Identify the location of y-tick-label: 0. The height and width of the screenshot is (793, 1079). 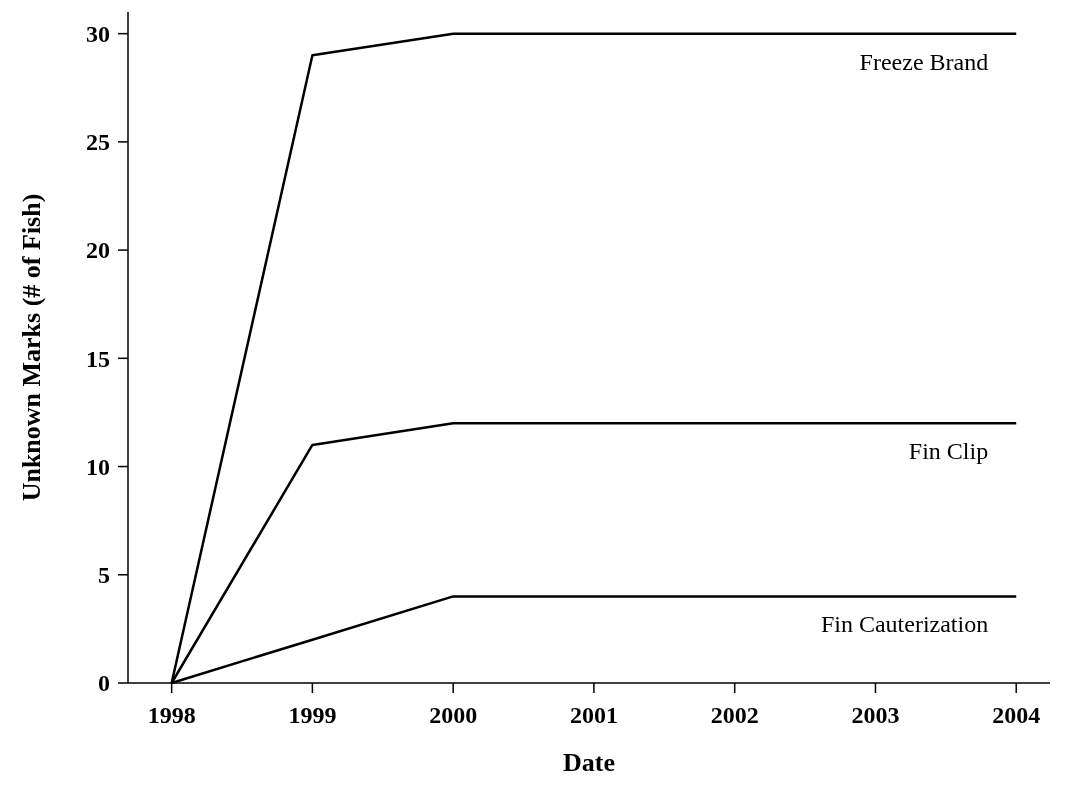
(104, 683).